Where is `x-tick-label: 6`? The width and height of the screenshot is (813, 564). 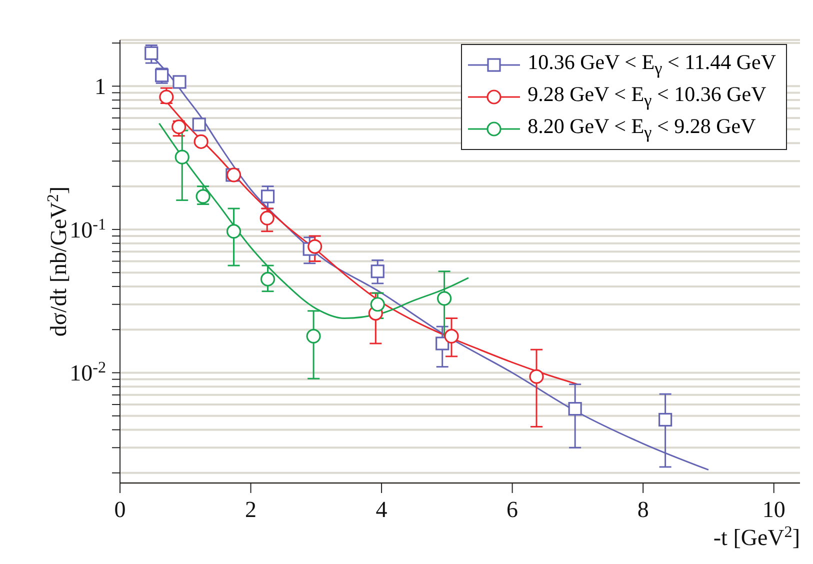
x-tick-label: 6 is located at coordinates (512, 509).